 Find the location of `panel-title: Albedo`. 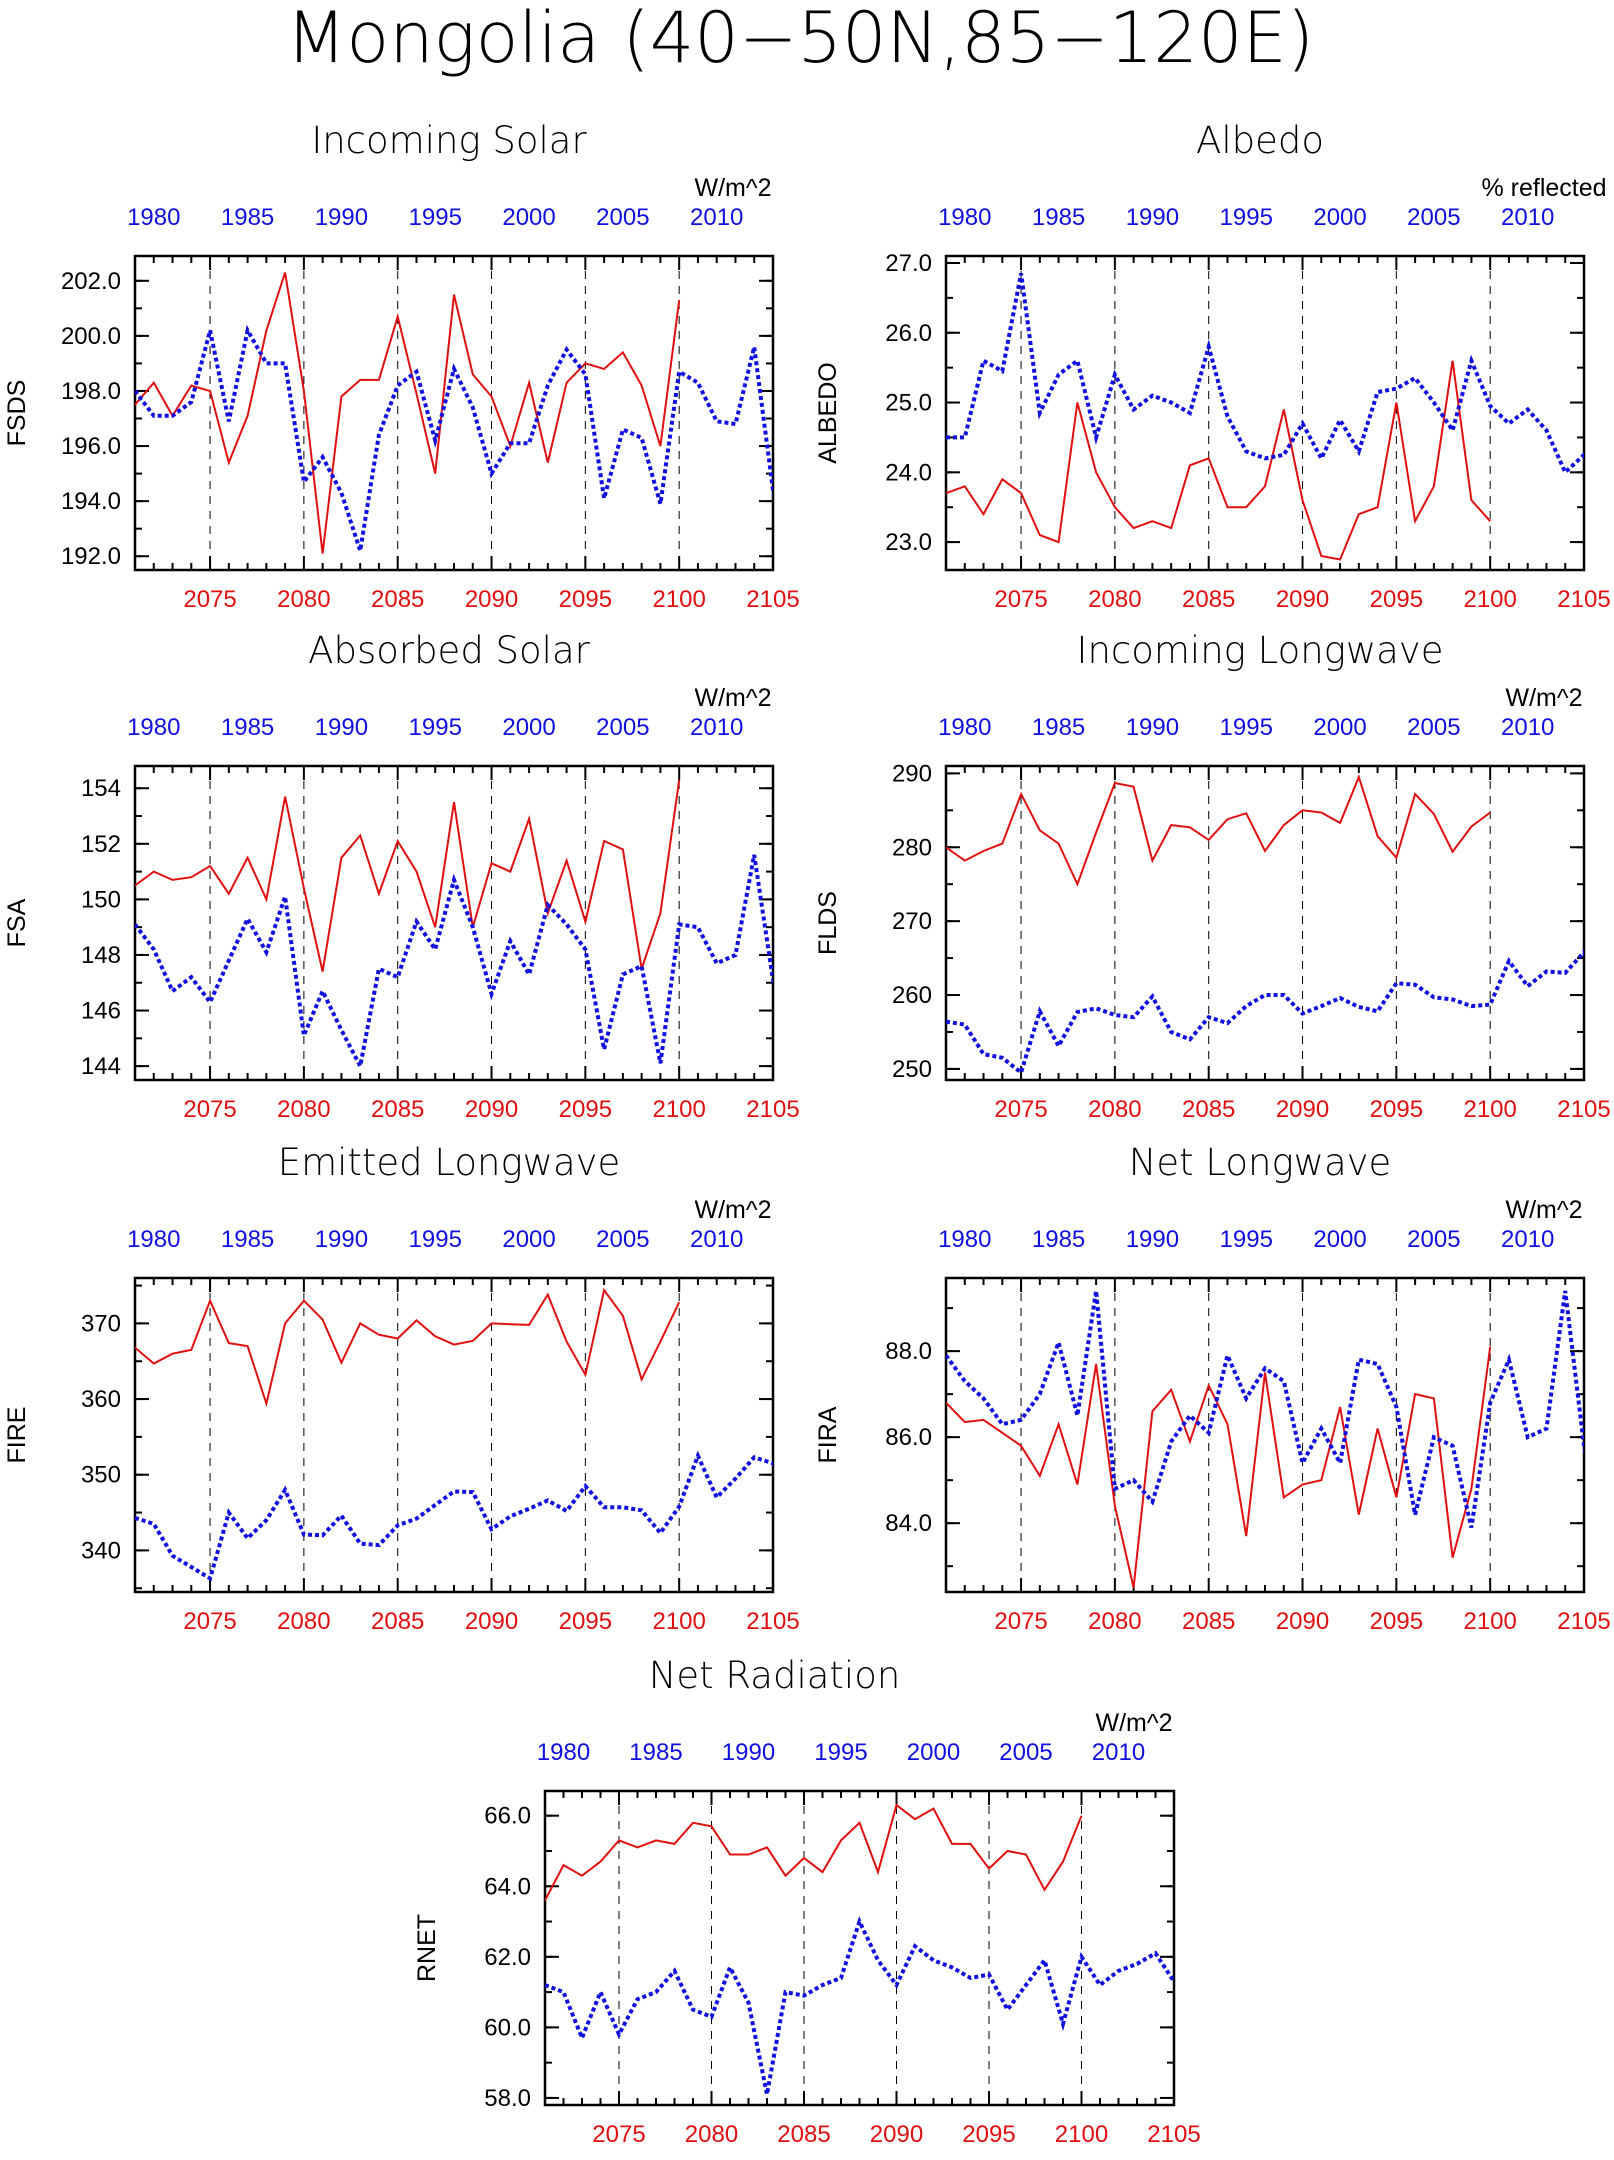

panel-title: Albedo is located at coordinates (1260, 140).